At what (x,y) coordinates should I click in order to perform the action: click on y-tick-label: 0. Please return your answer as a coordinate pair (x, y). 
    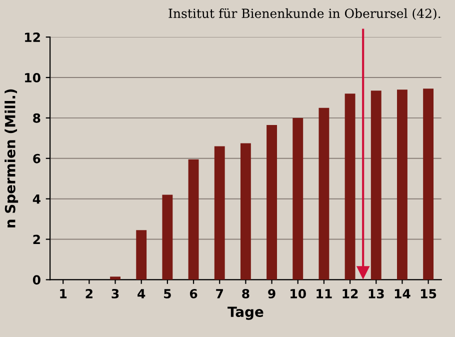
    Looking at the image, I should click on (36, 280).